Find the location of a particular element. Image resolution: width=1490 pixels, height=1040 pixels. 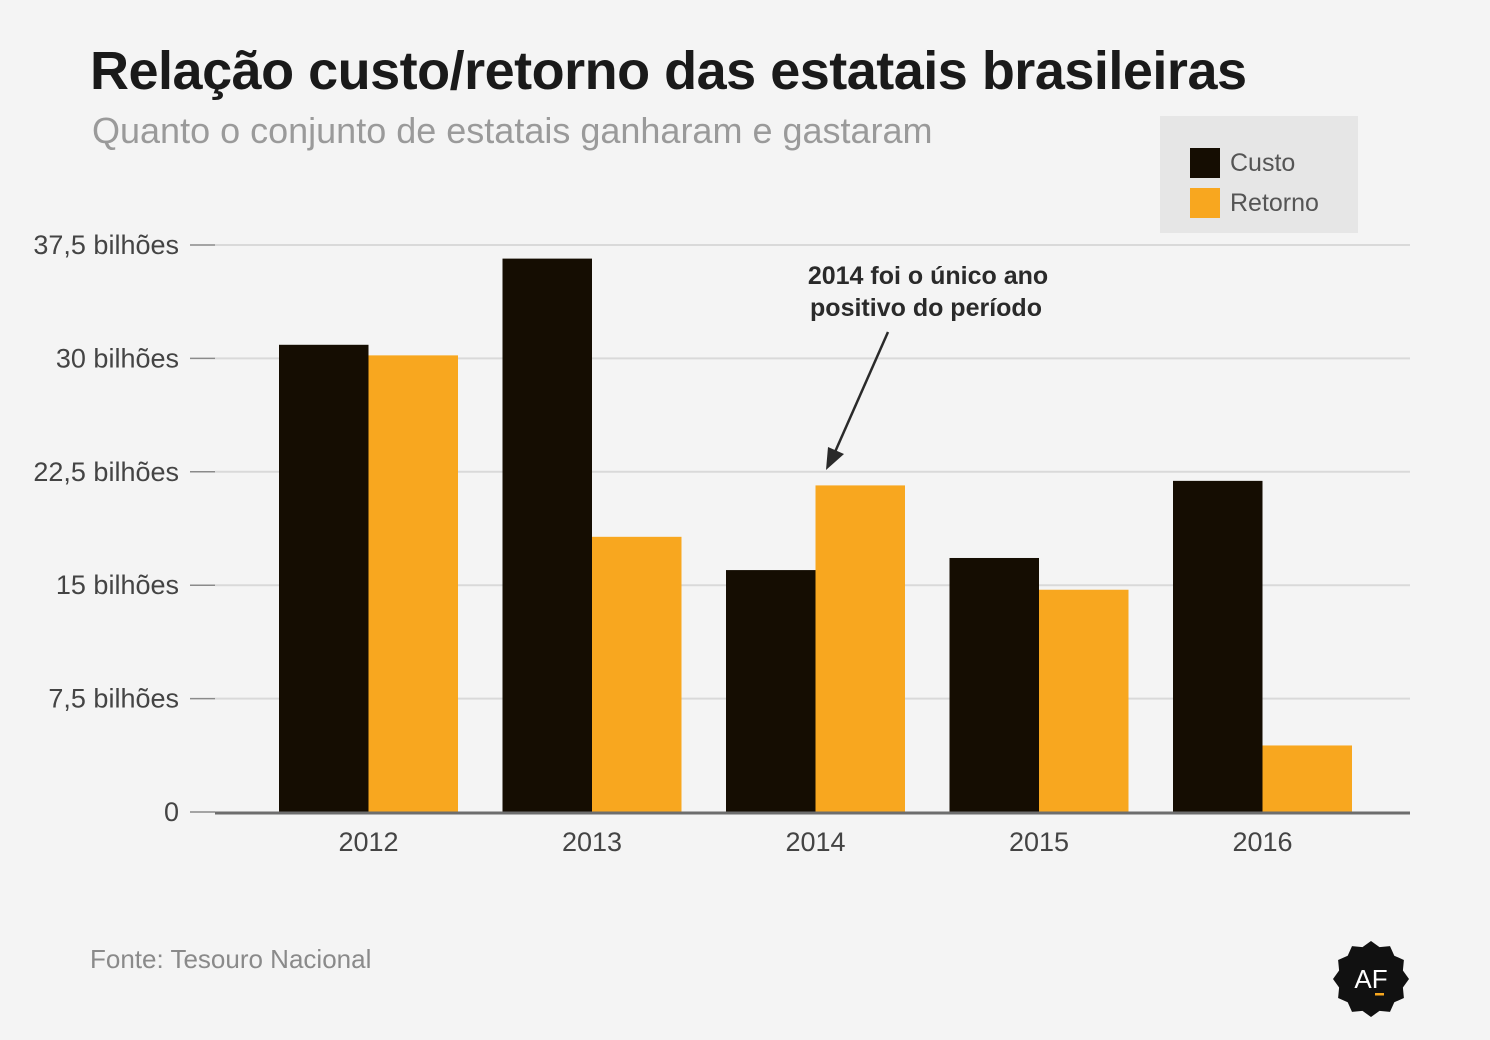

y-tick-label: 0 is located at coordinates (171, 812).